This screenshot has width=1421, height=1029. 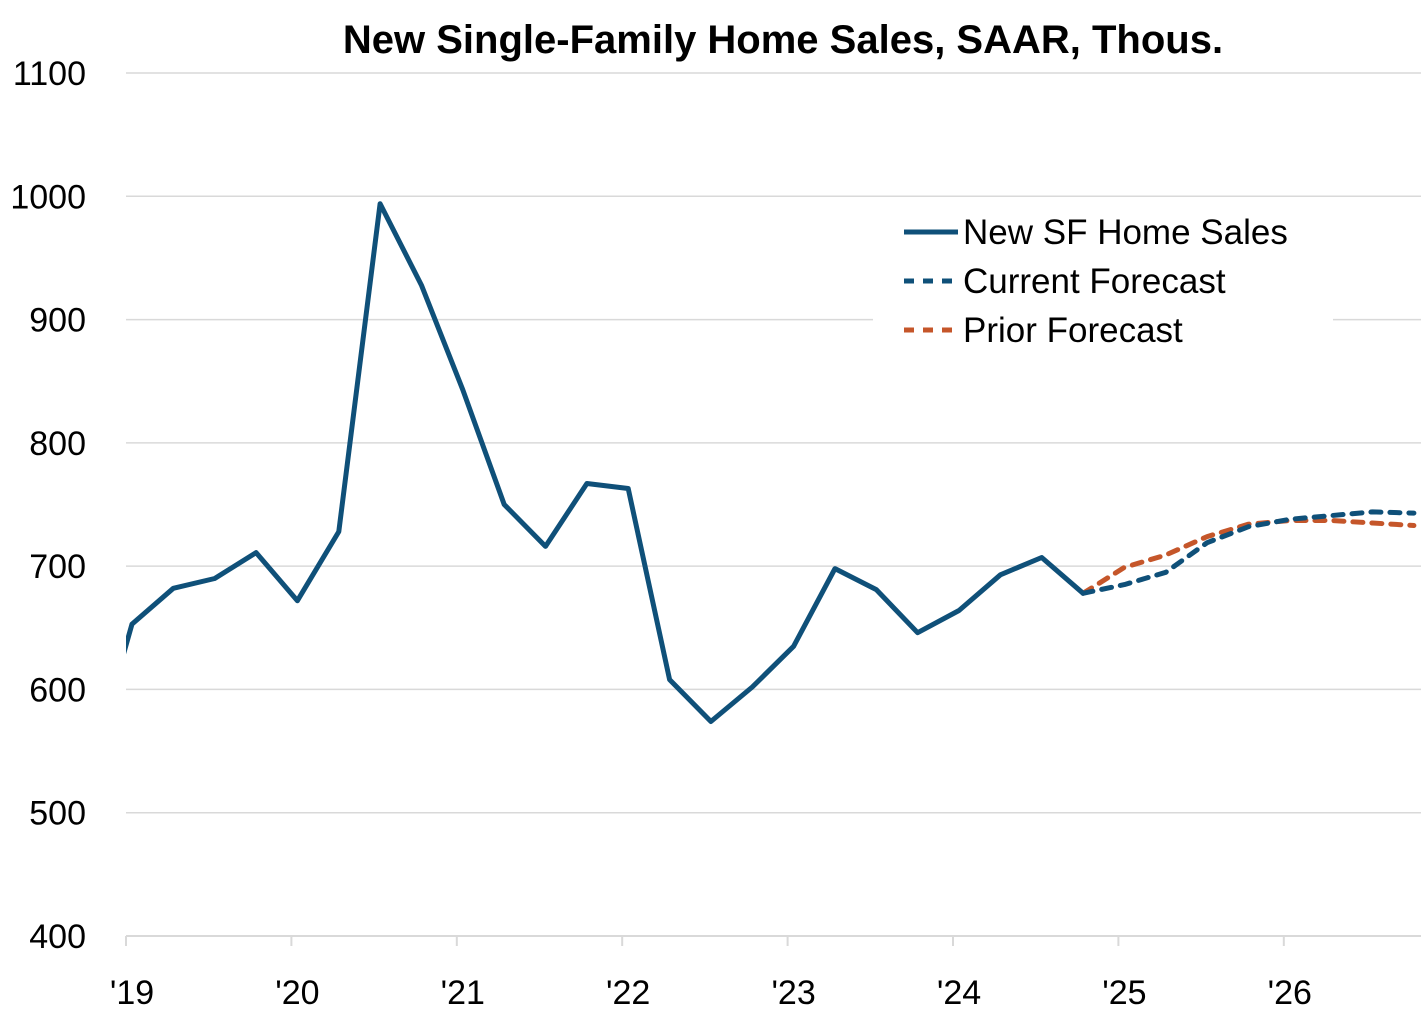 I want to click on y-tick-label: 600, so click(x=57, y=690).